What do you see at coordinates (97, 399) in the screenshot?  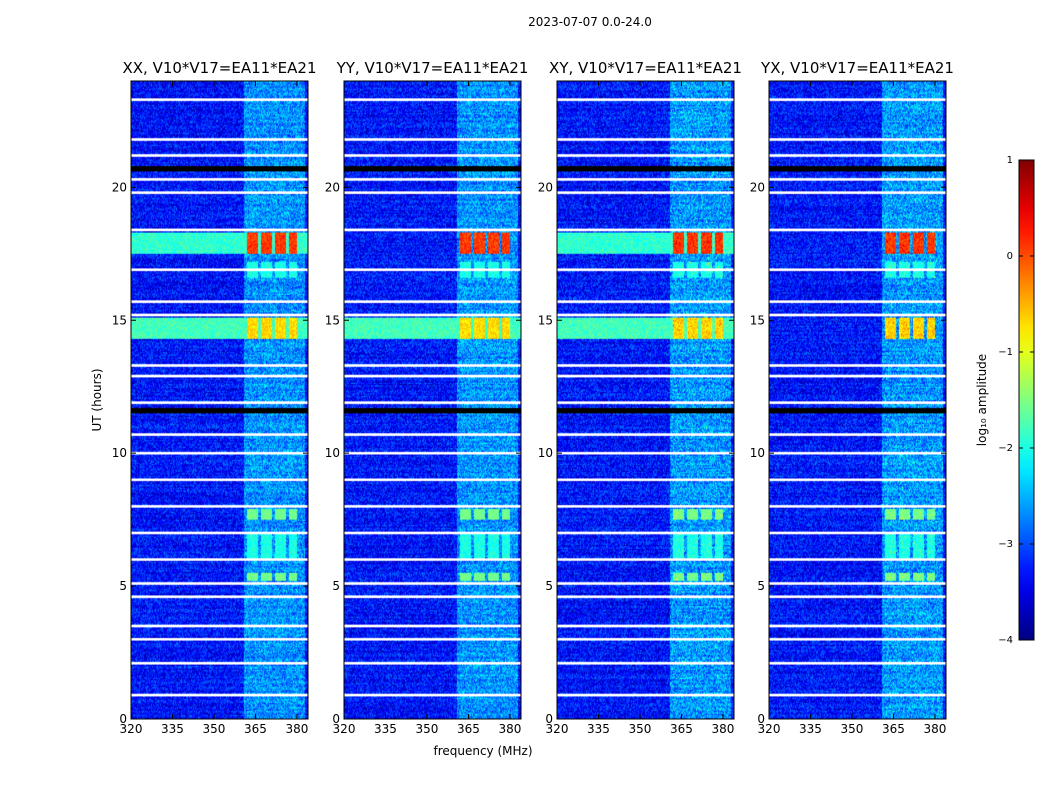 I see `y-axis-label: UT (hours)` at bounding box center [97, 399].